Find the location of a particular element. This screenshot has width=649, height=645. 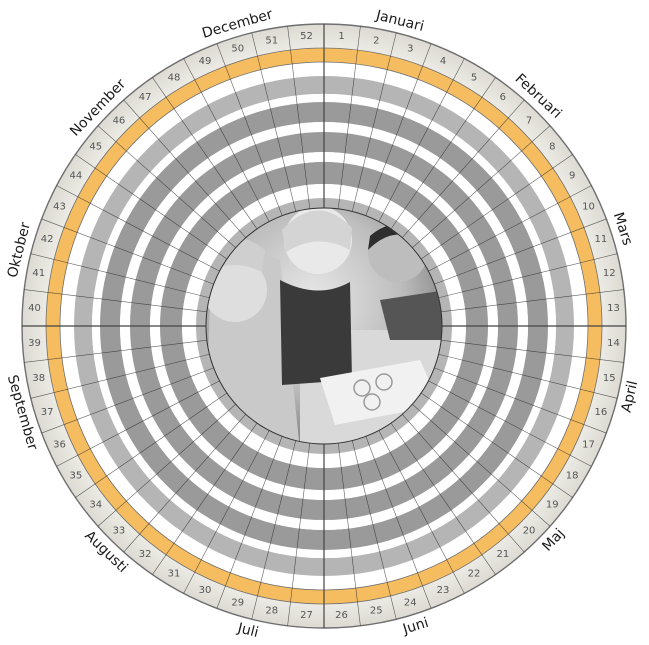

month-label: April is located at coordinates (630, 396).